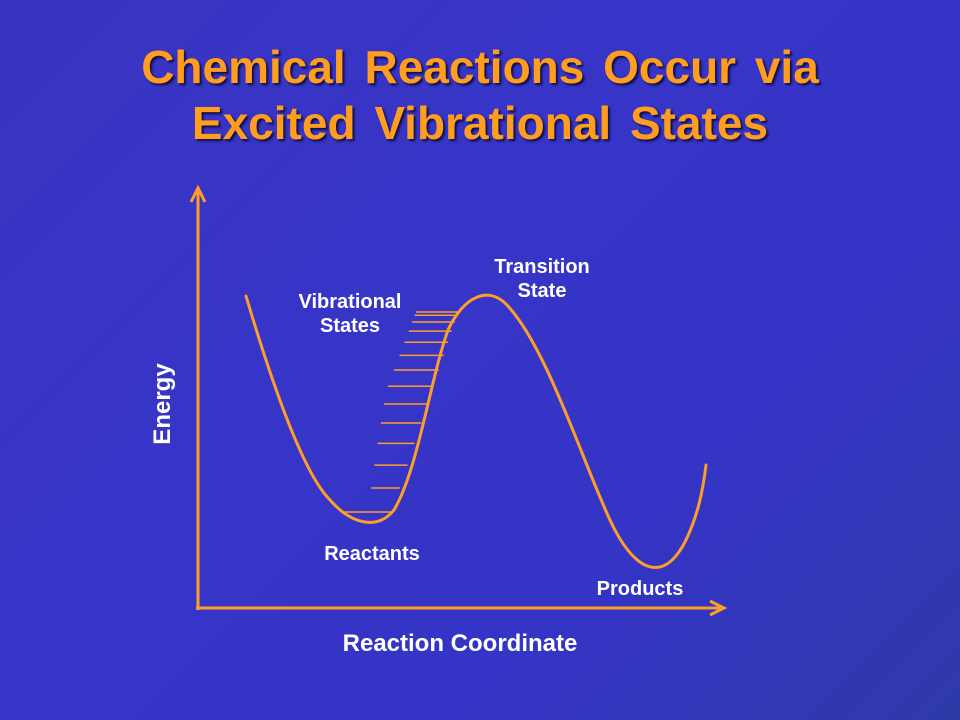  I want to click on reactants-label: Reactants, so click(372, 554).